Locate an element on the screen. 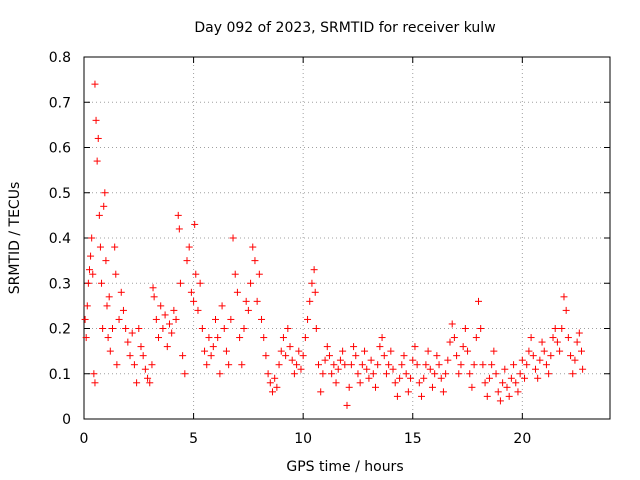  y-tick-label: 0.4 is located at coordinates (60, 239).